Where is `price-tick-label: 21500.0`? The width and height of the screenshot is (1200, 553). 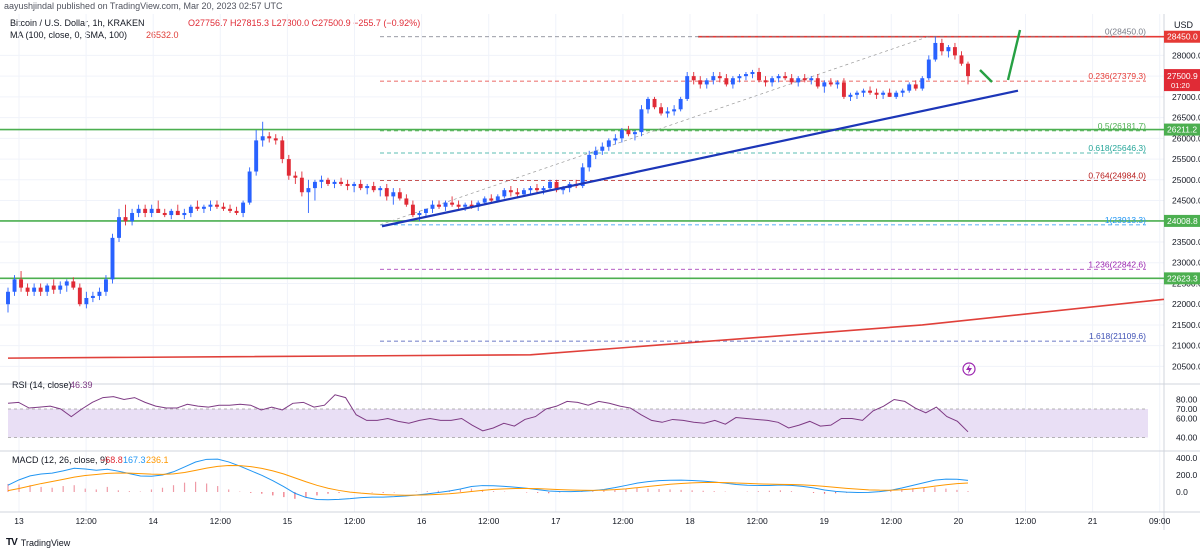
price-tick-label: 21500.0 is located at coordinates (1186, 325).